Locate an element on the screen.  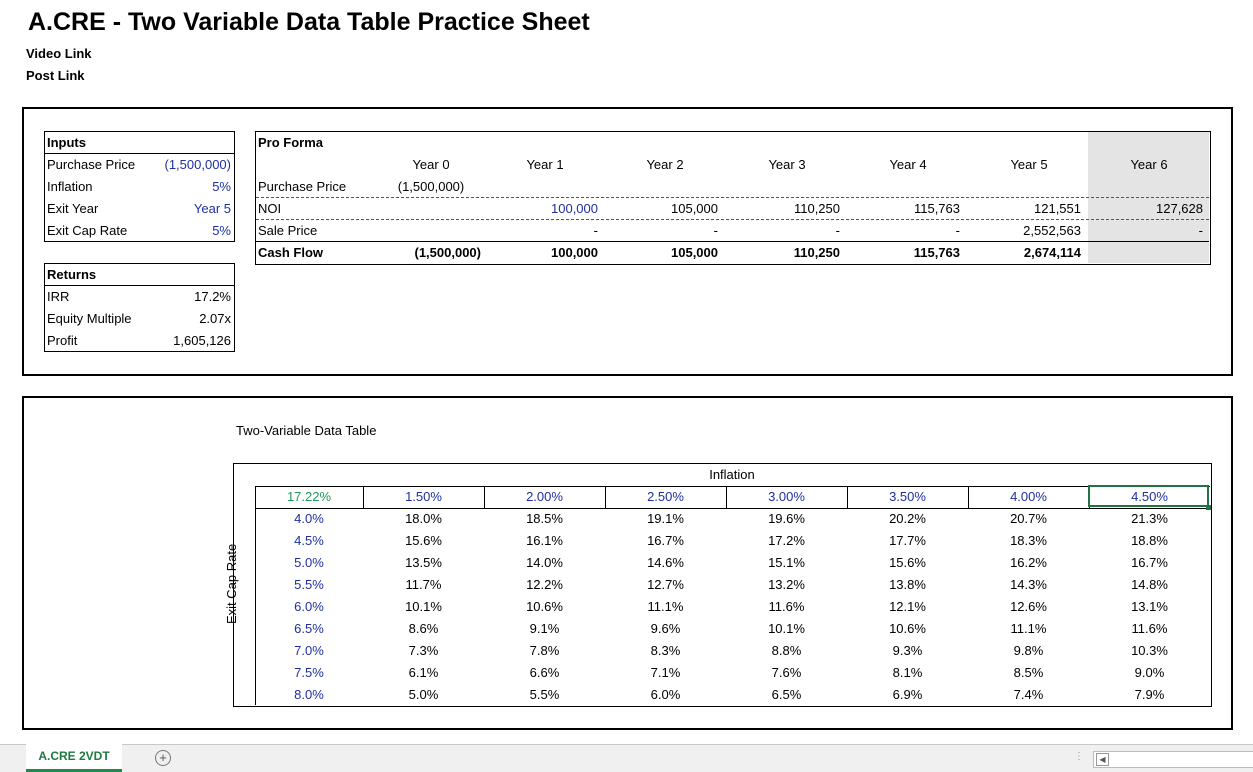
irr-result-cell: 9.3% is located at coordinates (907, 650).